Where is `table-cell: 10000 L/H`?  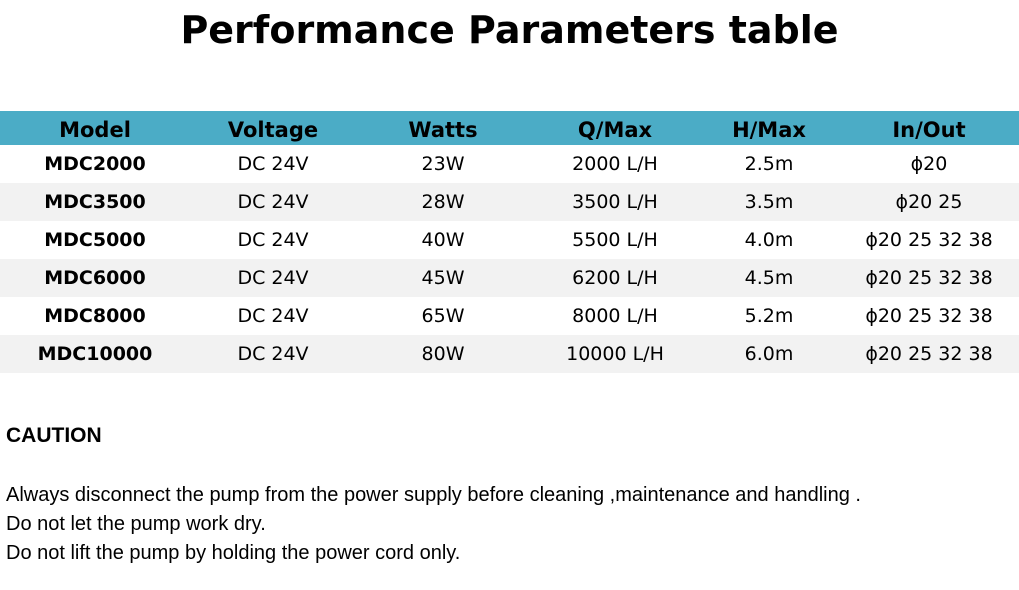
table-cell: 10000 L/H is located at coordinates (615, 354).